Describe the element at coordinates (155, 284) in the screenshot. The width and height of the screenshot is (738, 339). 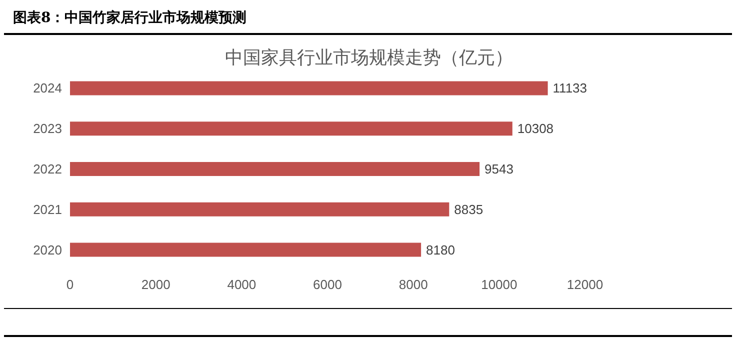
I see `x-tick-label: 2000` at that location.